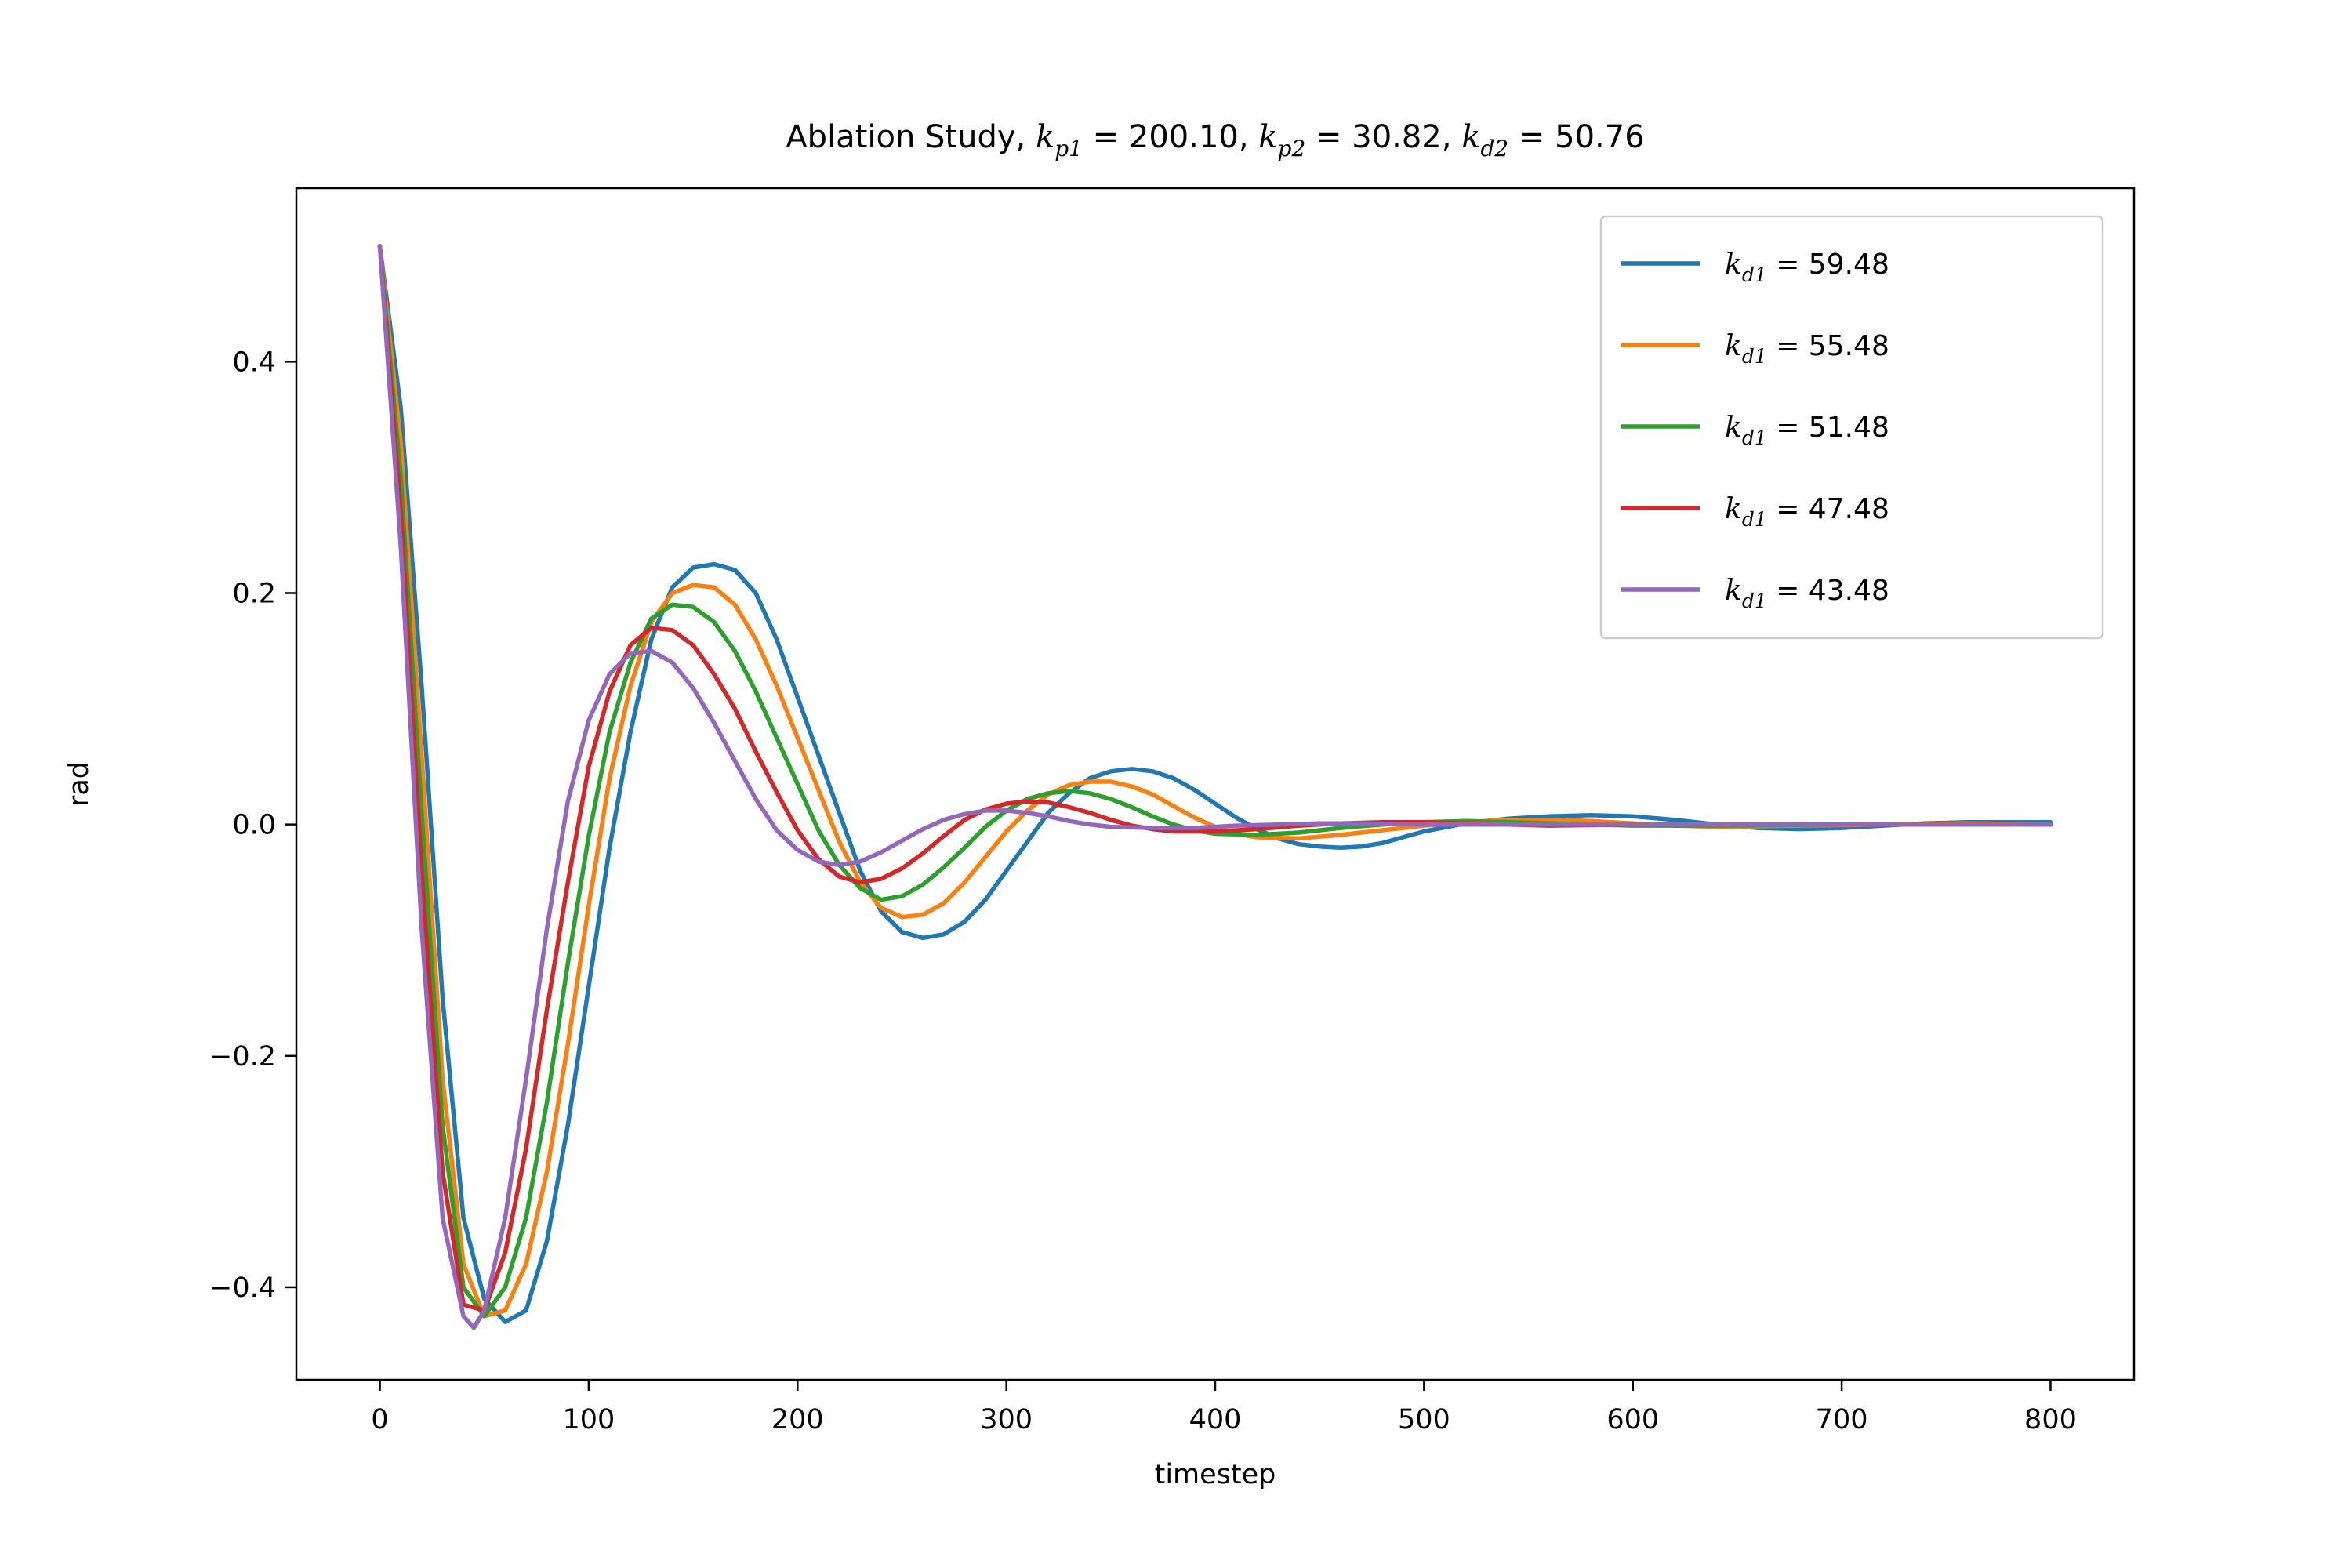 The height and width of the screenshot is (1568, 2352). What do you see at coordinates (1632, 1420) in the screenshot?
I see `x-tick-label: 600` at bounding box center [1632, 1420].